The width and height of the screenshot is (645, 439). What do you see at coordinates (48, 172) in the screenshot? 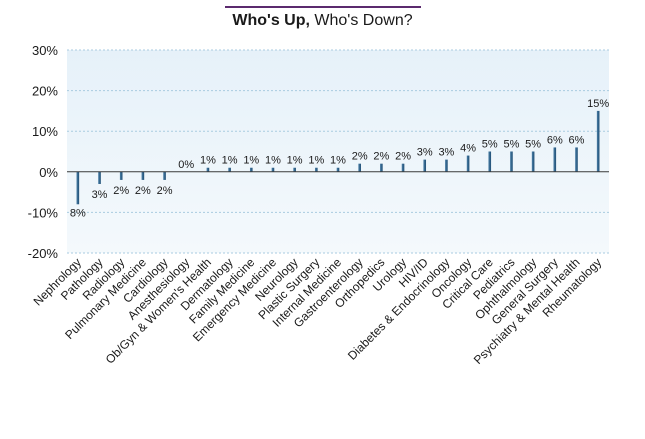
I see `y-tick-label: 0%` at bounding box center [48, 172].